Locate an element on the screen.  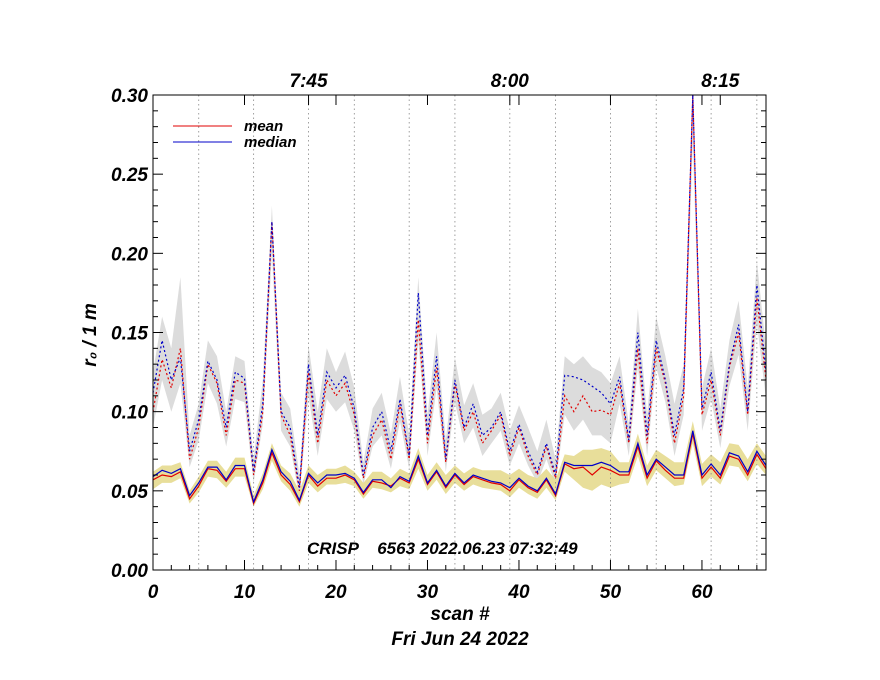
low-mean-line is located at coordinates (459, 469).